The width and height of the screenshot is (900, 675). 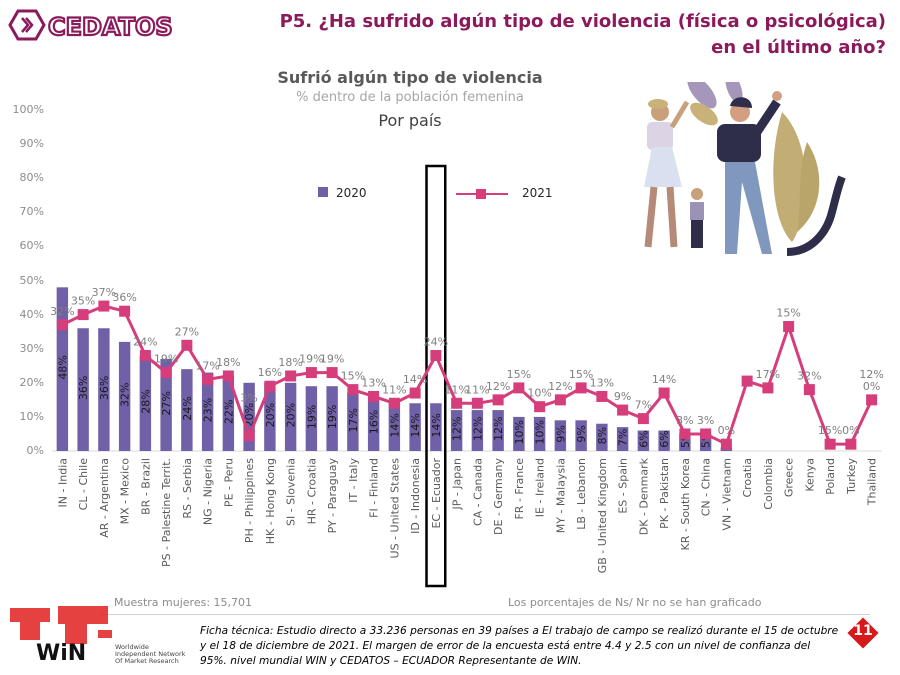 I want to click on bar-label-2020: 16%, so click(x=374, y=422).